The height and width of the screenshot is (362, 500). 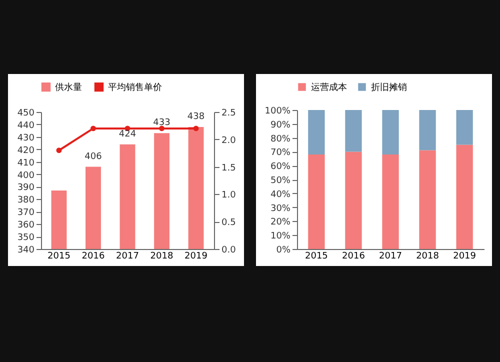 I want to click on y2-tick-label: 2.5, so click(x=229, y=113).